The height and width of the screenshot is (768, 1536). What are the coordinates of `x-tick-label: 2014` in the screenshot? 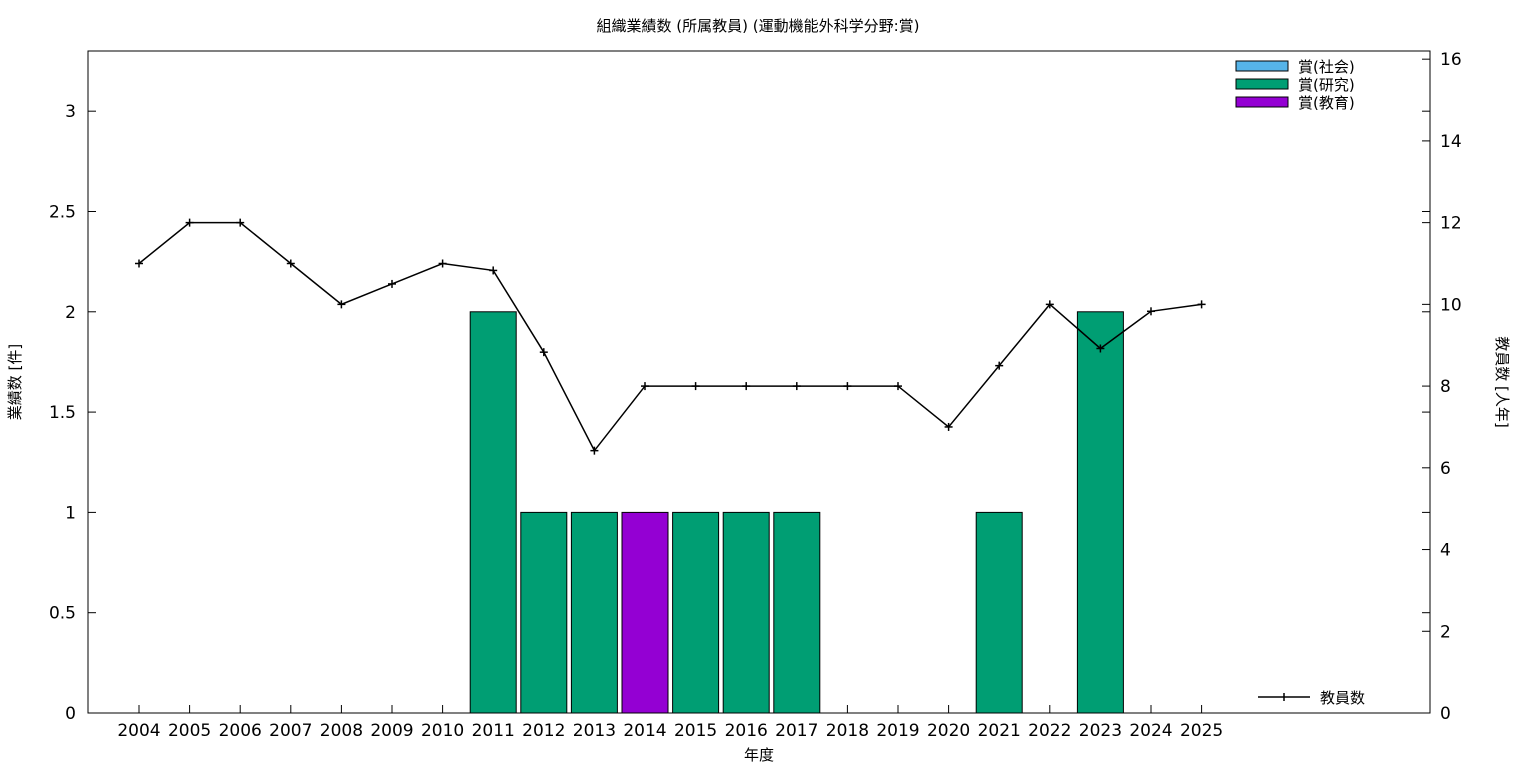 It's located at (644, 731).